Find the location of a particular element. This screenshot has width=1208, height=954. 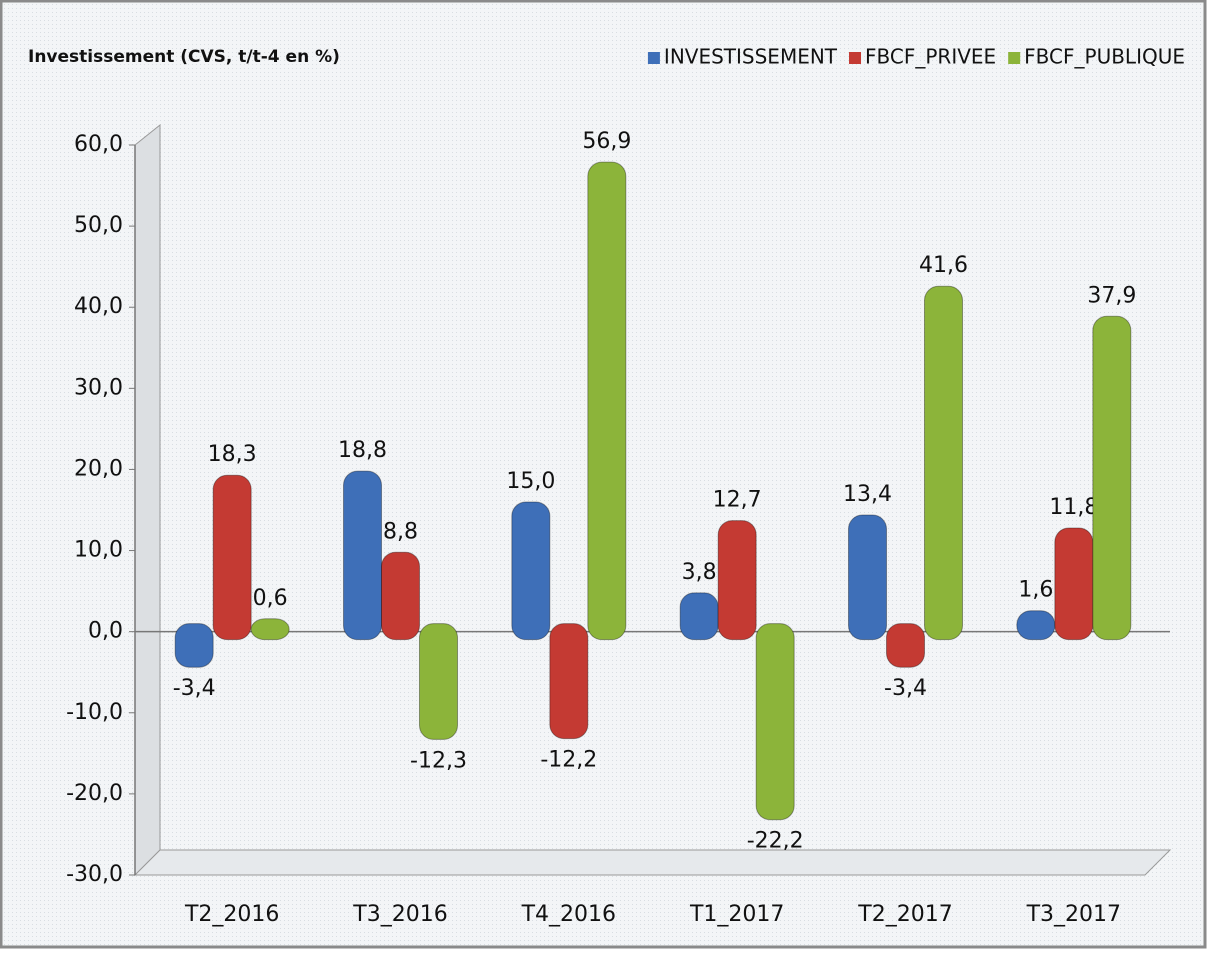

data-label: 11,8 is located at coordinates (1073, 507).